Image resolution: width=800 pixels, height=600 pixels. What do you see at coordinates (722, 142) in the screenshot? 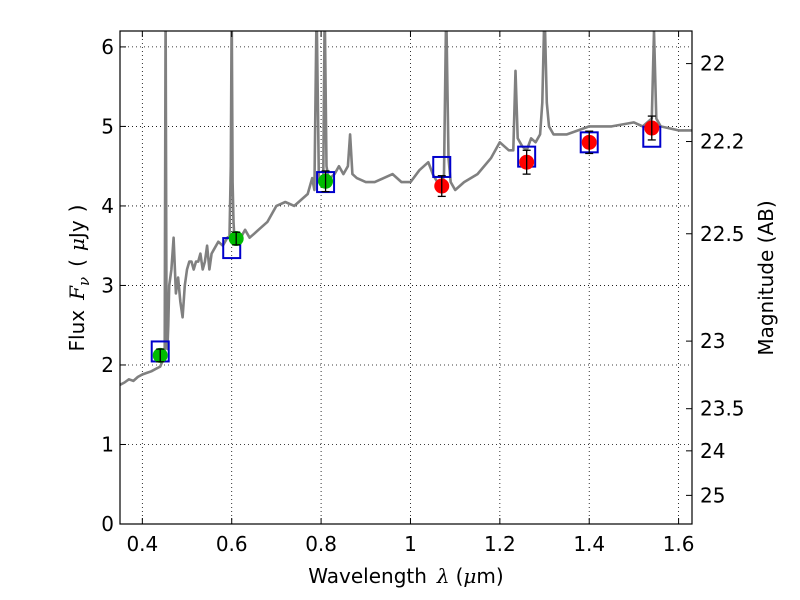
I see `right-tick-label: 22.2` at bounding box center [722, 142].